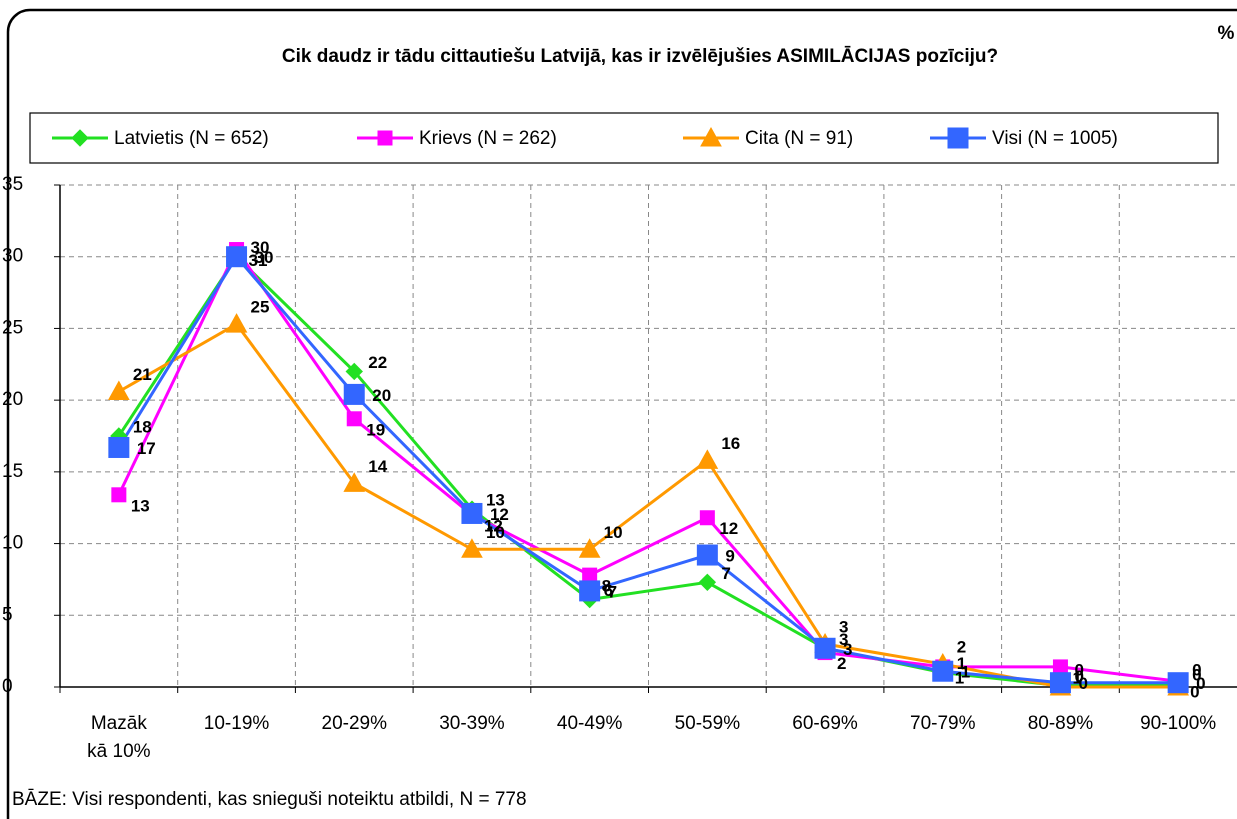 The height and width of the screenshot is (819, 1237). I want to click on x-tick-label: 40-49%, so click(589, 723).